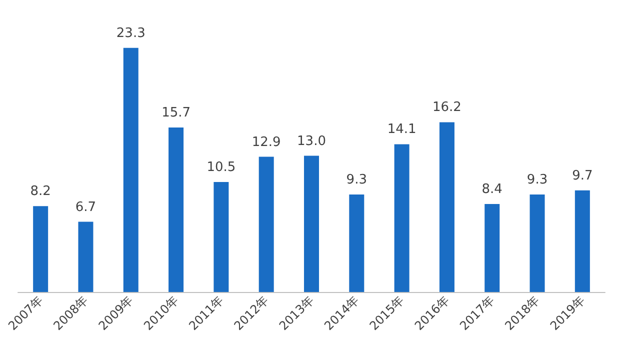 This screenshot has height=350, width=625. Describe the element at coordinates (85, 207) in the screenshot. I see `data-label: 6.7` at that location.